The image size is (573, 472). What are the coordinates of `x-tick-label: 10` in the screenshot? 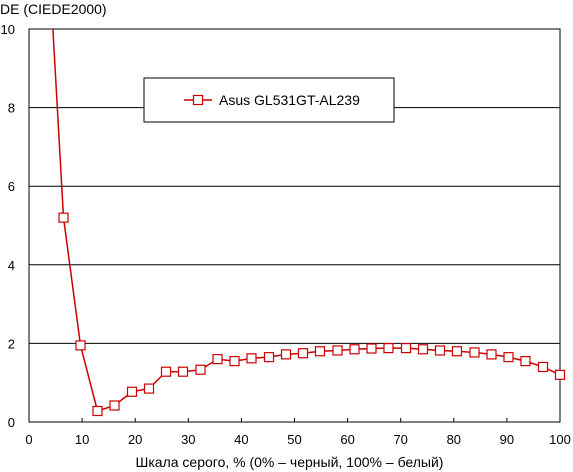 It's located at (82, 439).